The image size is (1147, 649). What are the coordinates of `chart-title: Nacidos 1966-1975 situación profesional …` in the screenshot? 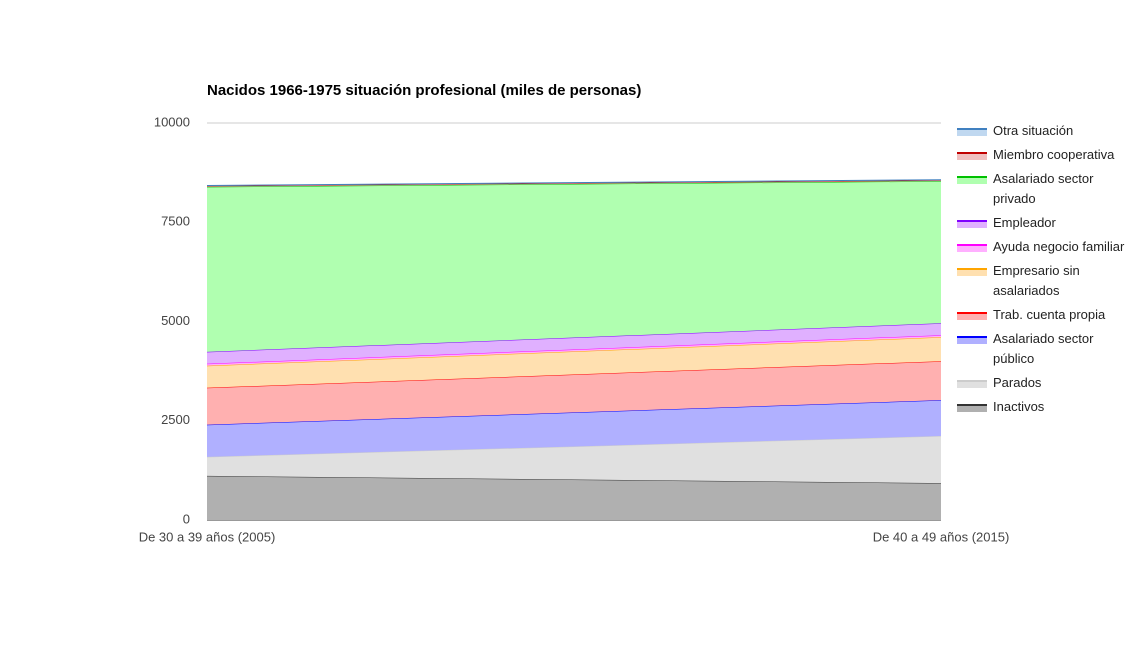 It's located at (424, 90).